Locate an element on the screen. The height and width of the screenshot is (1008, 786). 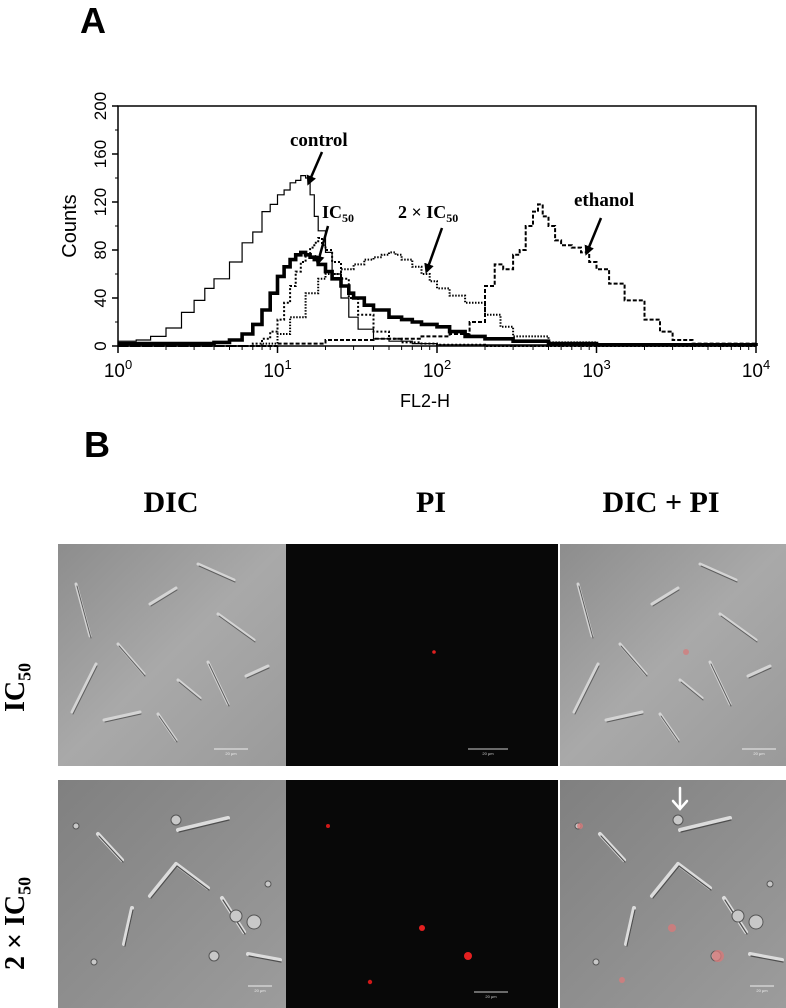
annotation-2xic50: 2 × IC50 is located at coordinates (428, 213).